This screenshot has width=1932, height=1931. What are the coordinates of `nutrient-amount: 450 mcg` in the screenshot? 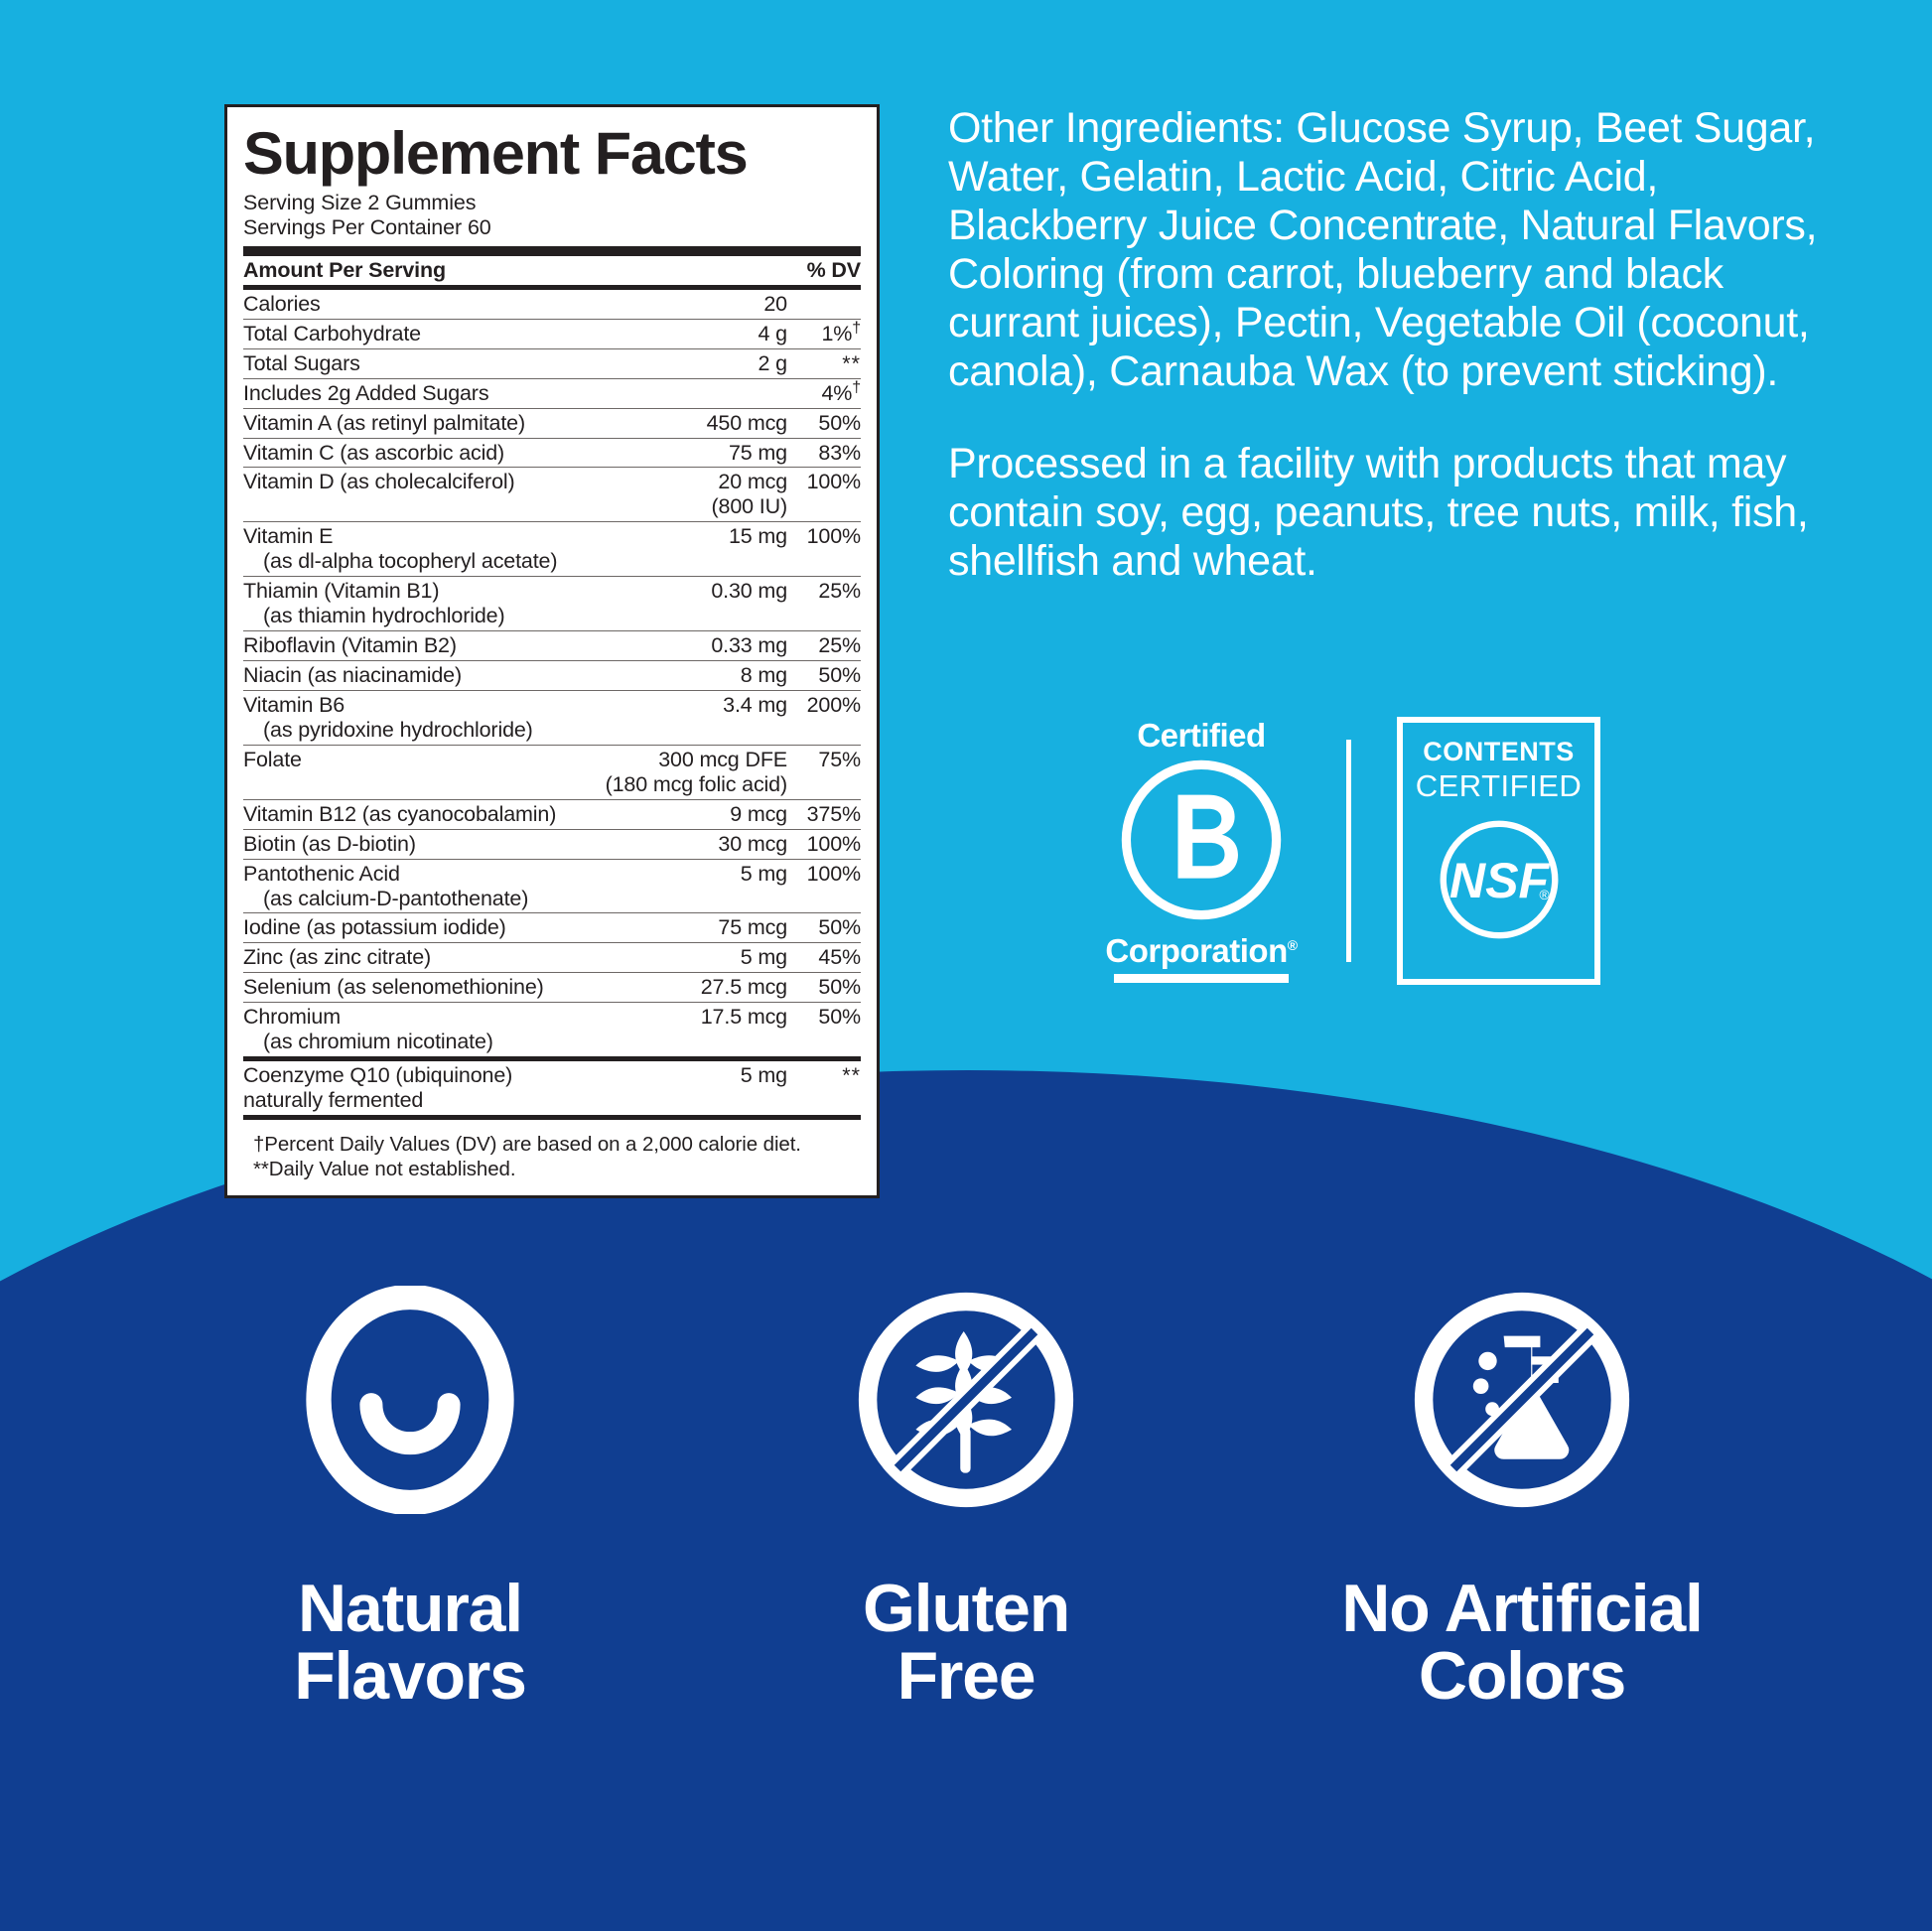 It's located at (696, 423).